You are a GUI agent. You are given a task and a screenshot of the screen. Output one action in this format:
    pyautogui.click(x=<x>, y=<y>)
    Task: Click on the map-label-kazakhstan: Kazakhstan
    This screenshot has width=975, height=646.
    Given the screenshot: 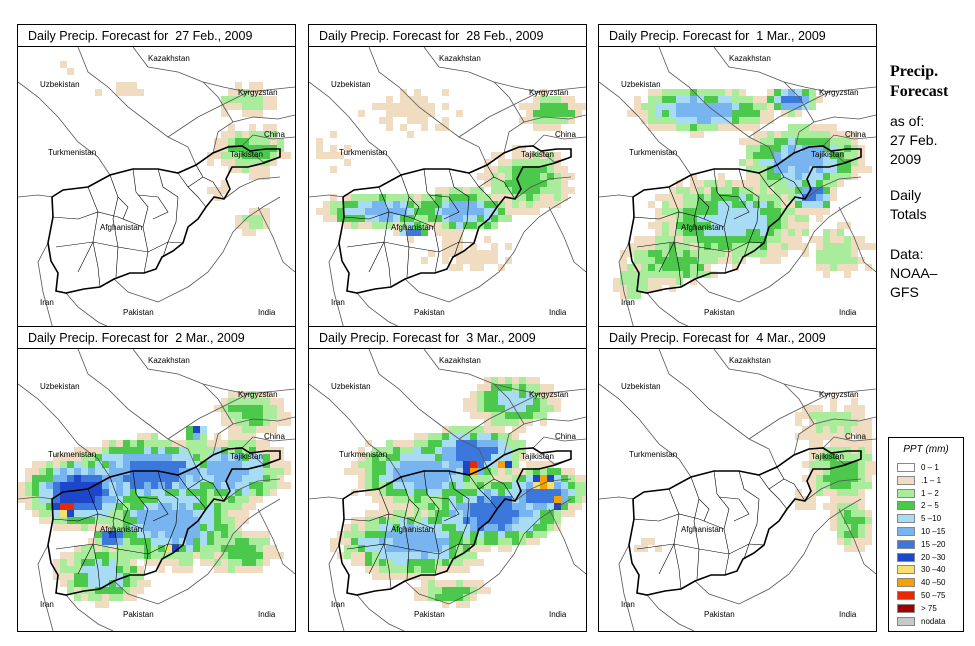 What is the action you would take?
    pyautogui.click(x=750, y=58)
    